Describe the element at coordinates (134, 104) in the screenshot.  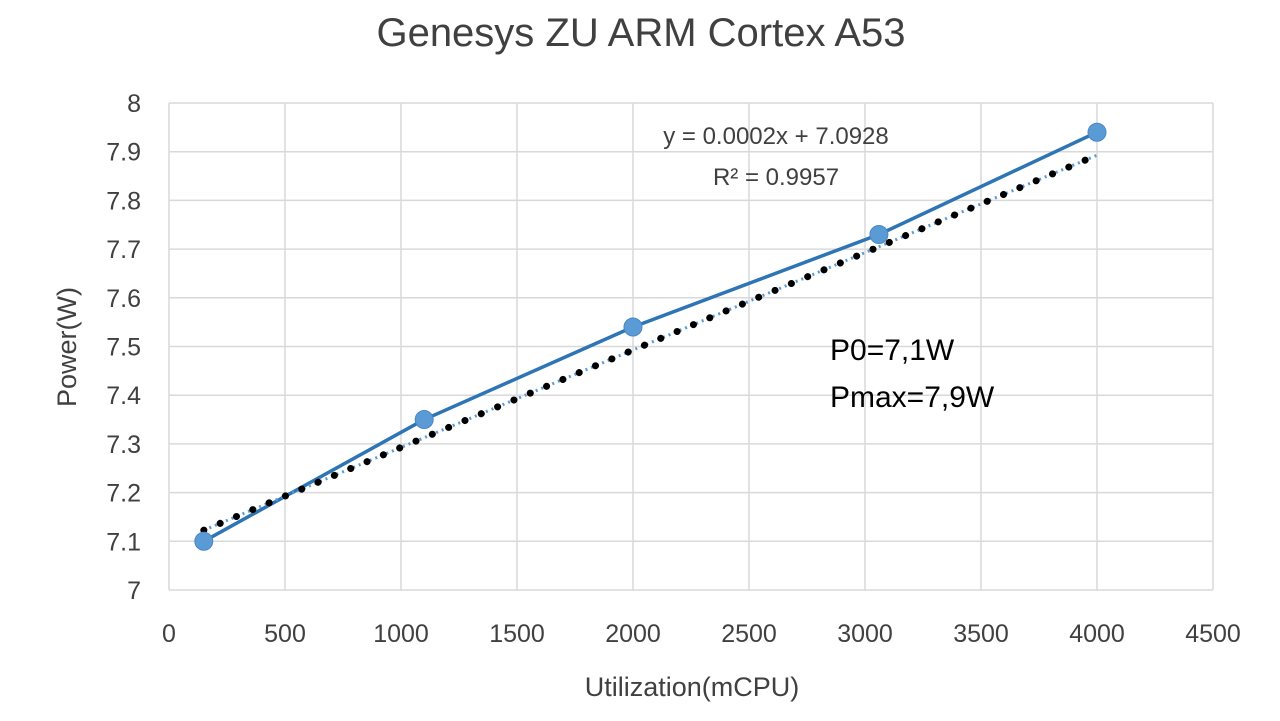
I see `y-tick-label: 8` at that location.